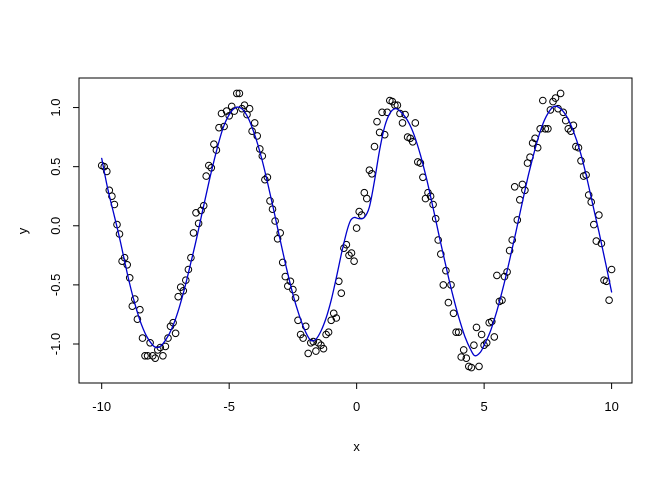 The height and width of the screenshot is (480, 672). Describe the element at coordinates (55, 226) in the screenshot. I see `y-tick-label: 0.0` at that location.